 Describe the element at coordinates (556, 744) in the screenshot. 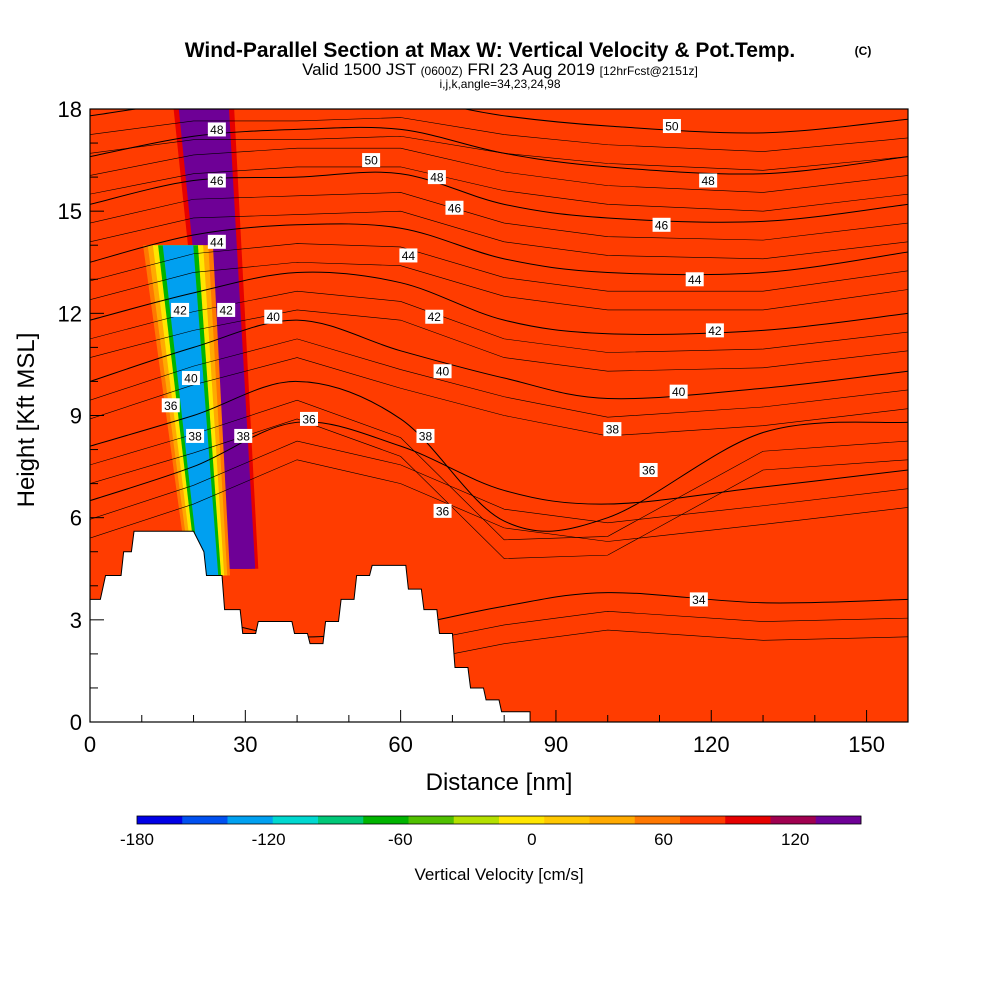

I see `x-tick-label: 90` at that location.